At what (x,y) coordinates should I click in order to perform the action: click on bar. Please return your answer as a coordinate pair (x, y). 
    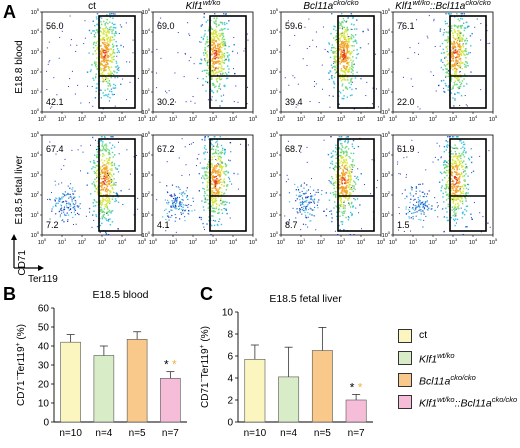
    Looking at the image, I should click on (255, 390).